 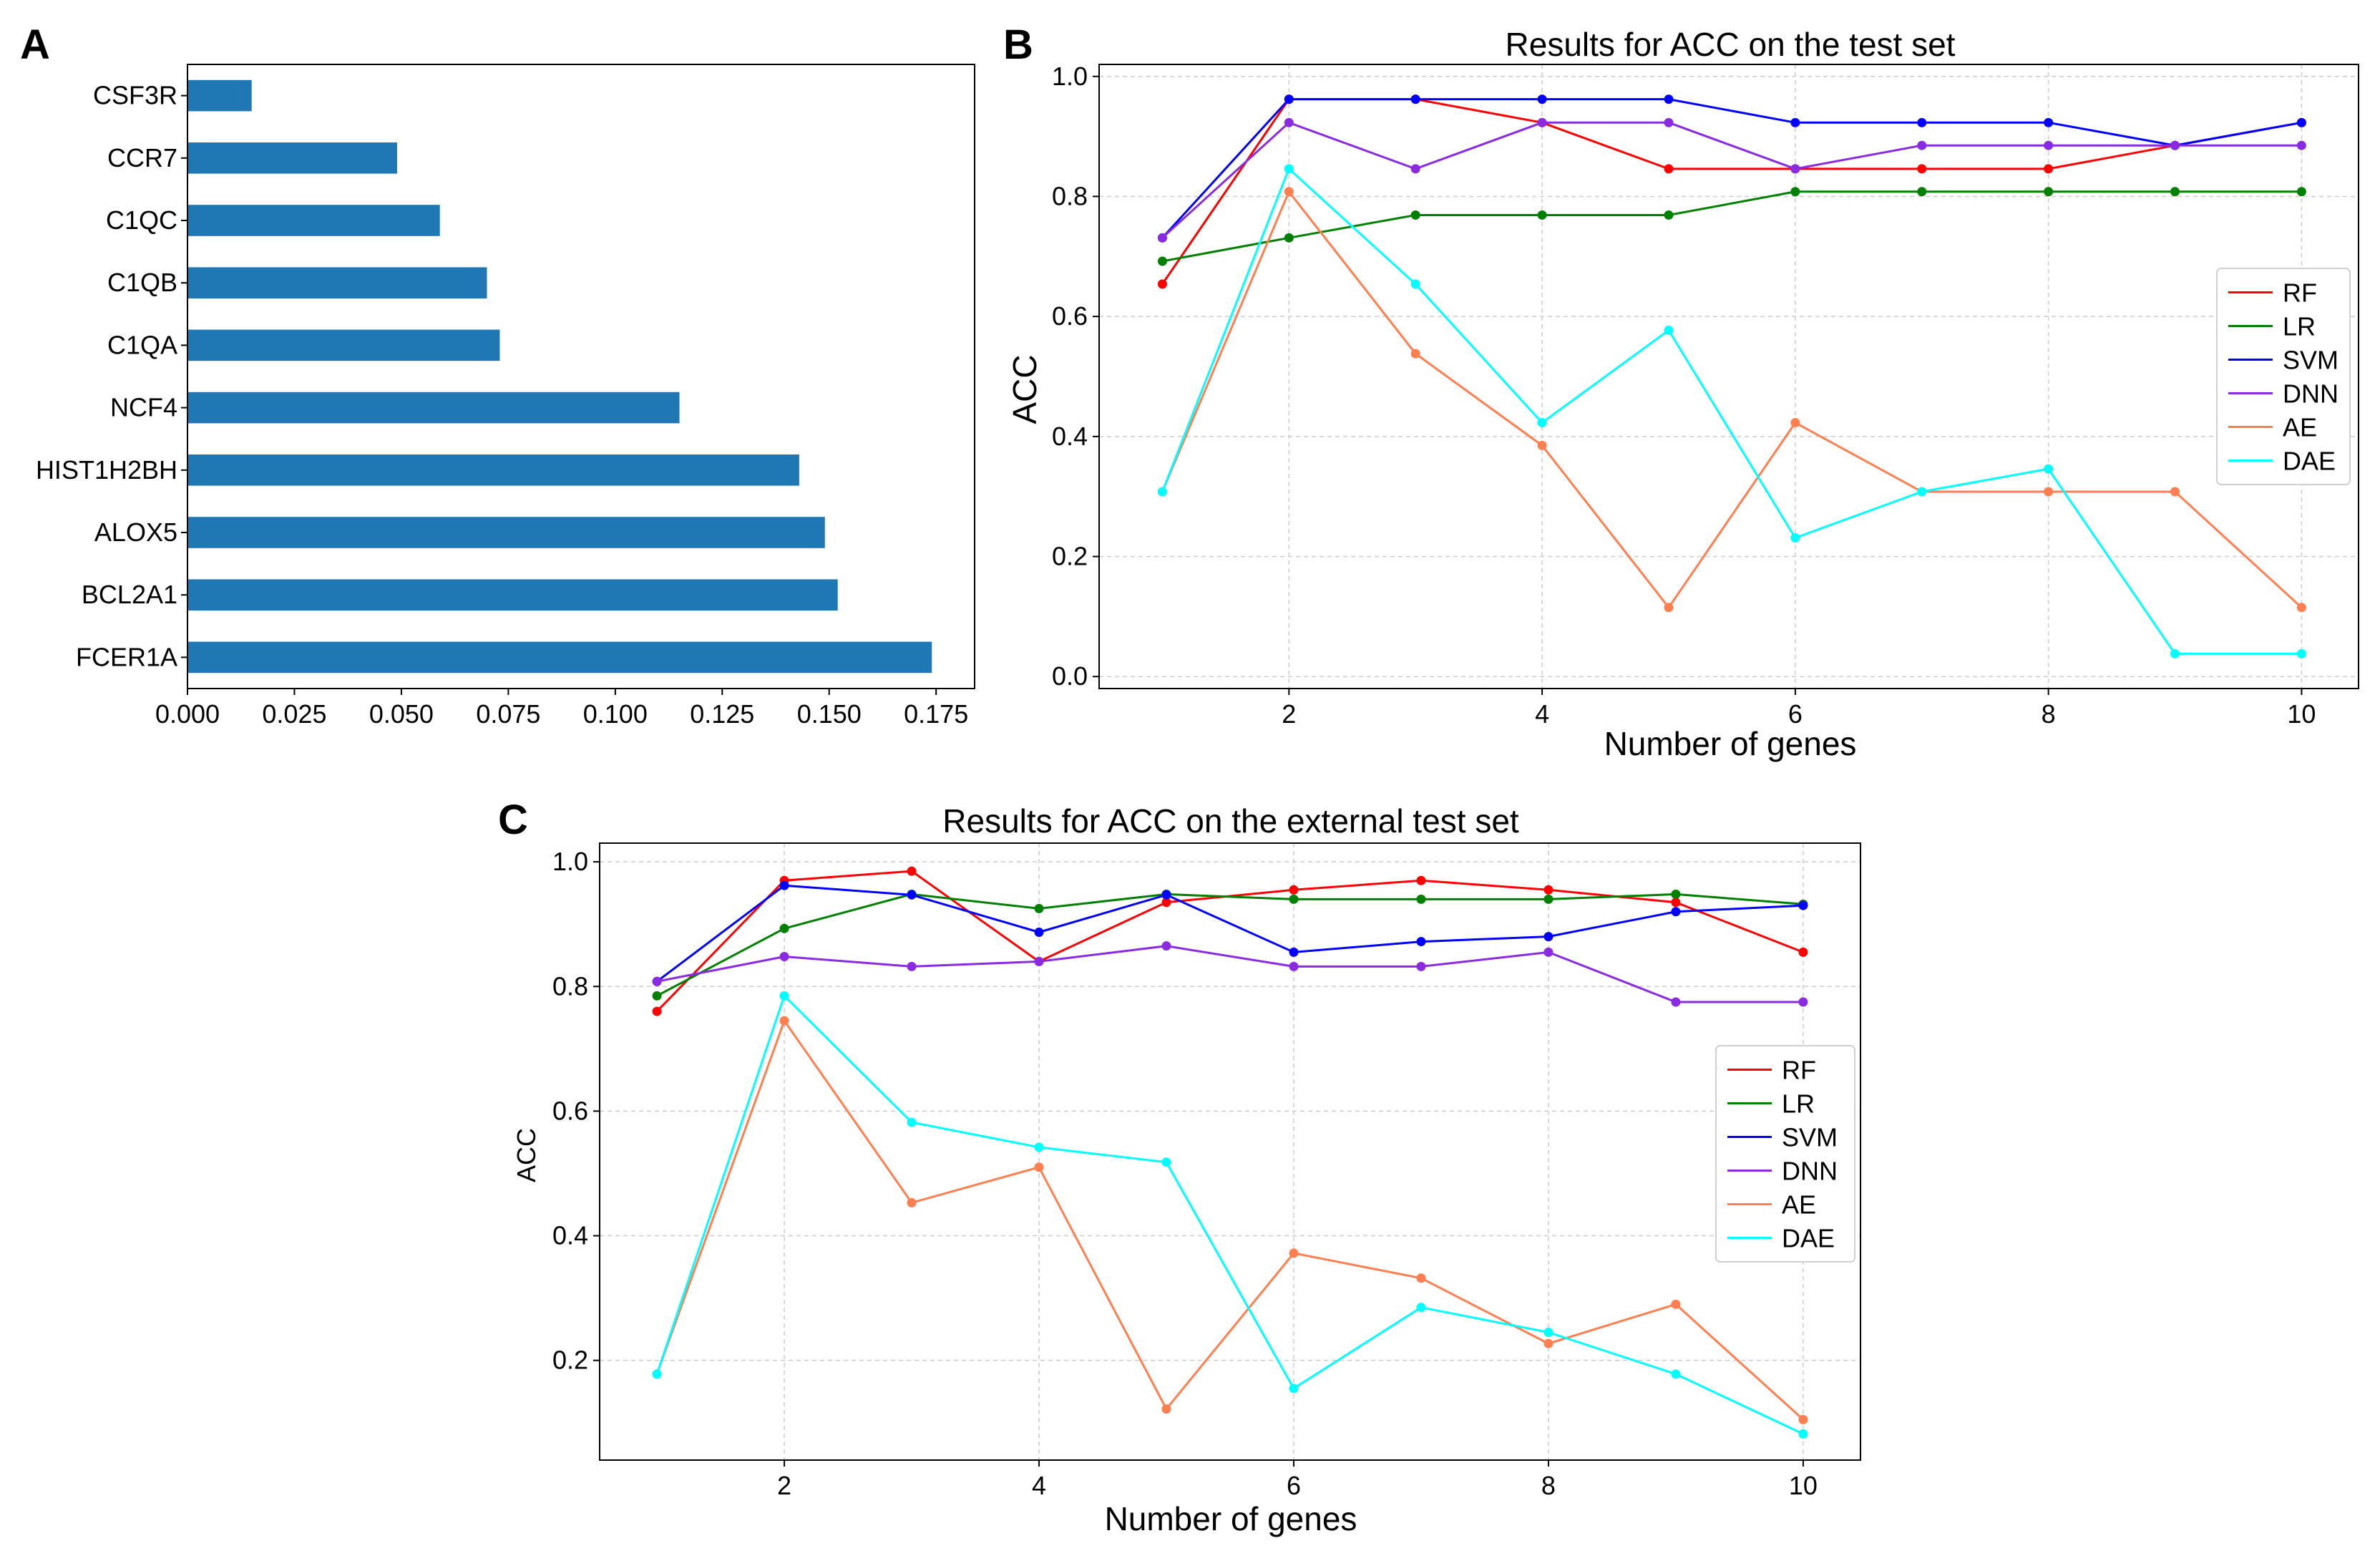 I want to click on series-ae, so click(x=1731, y=400).